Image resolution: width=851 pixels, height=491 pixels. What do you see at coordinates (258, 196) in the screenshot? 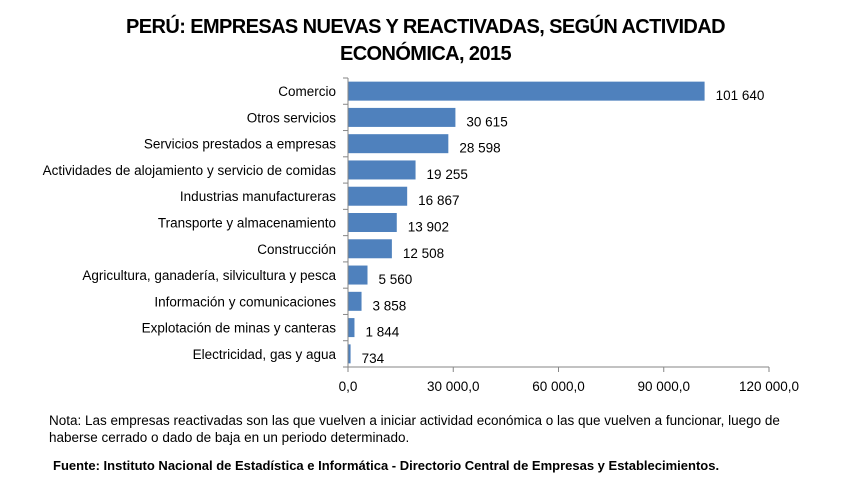
I see `category-label: Industrias manufactureras` at bounding box center [258, 196].